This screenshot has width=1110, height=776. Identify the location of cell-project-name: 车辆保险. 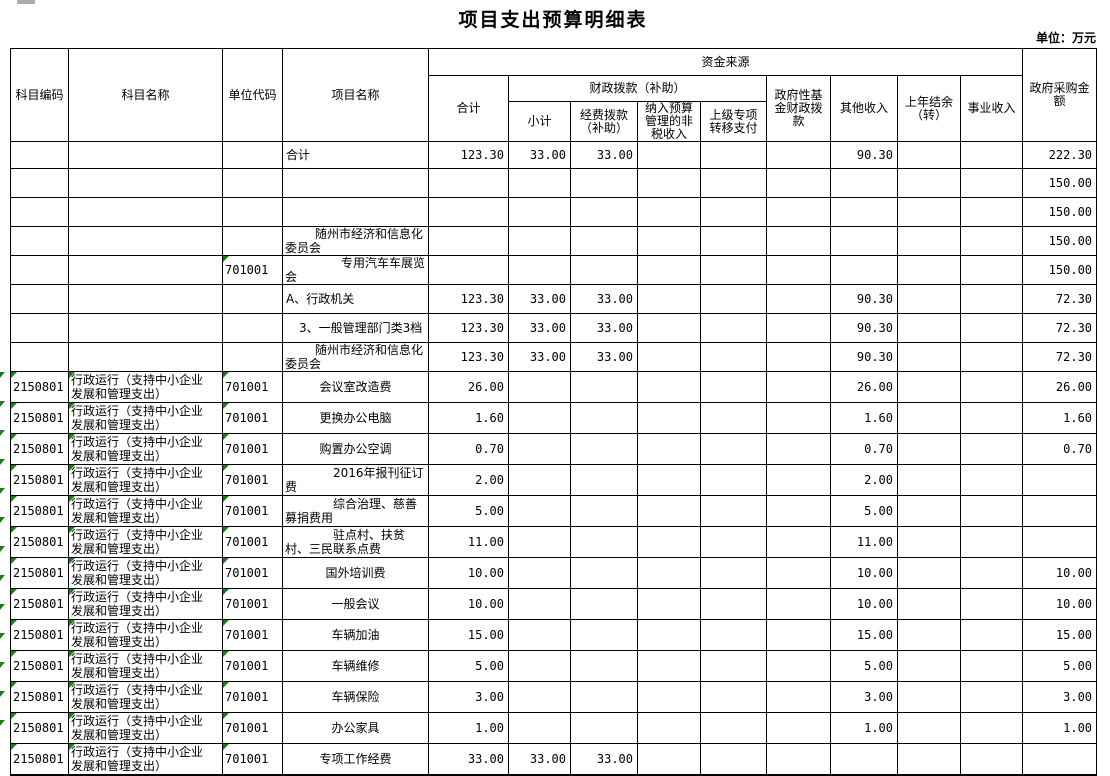
(355, 697).